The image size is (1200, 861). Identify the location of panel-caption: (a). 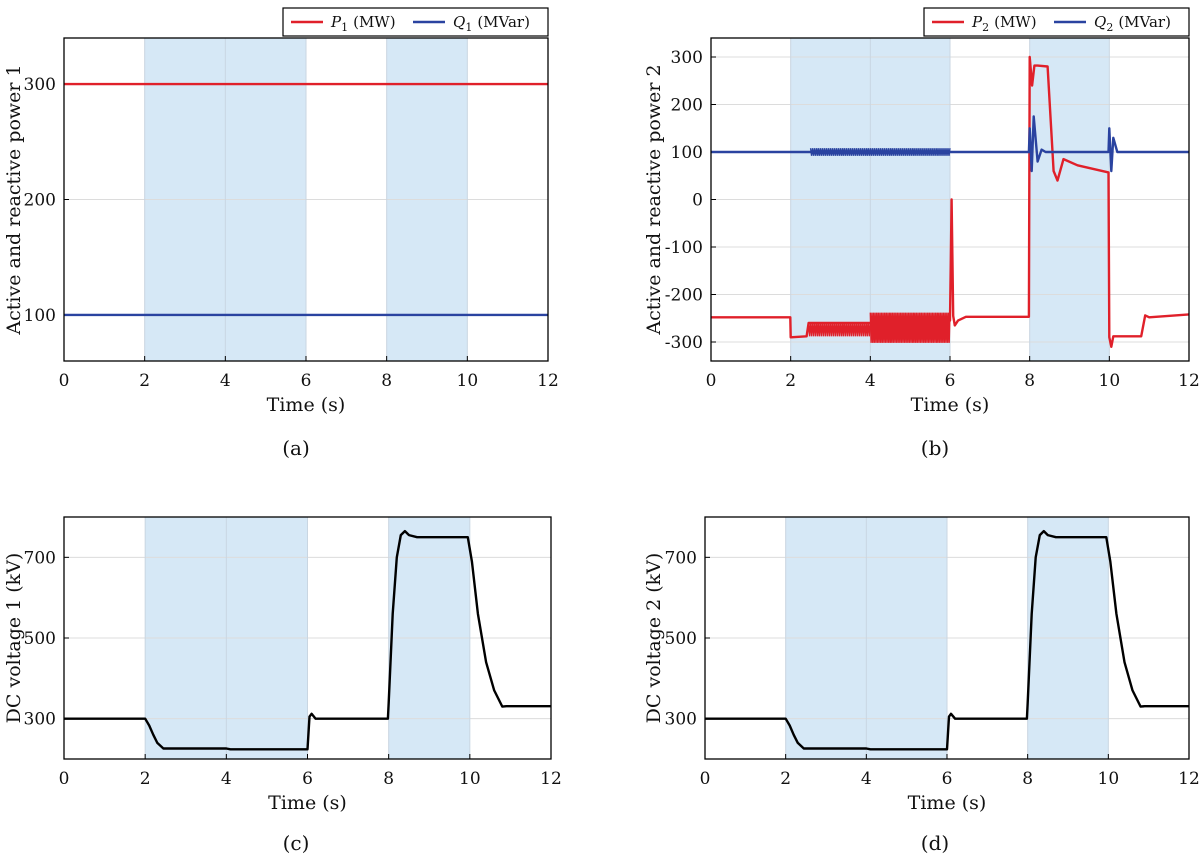
(296, 448).